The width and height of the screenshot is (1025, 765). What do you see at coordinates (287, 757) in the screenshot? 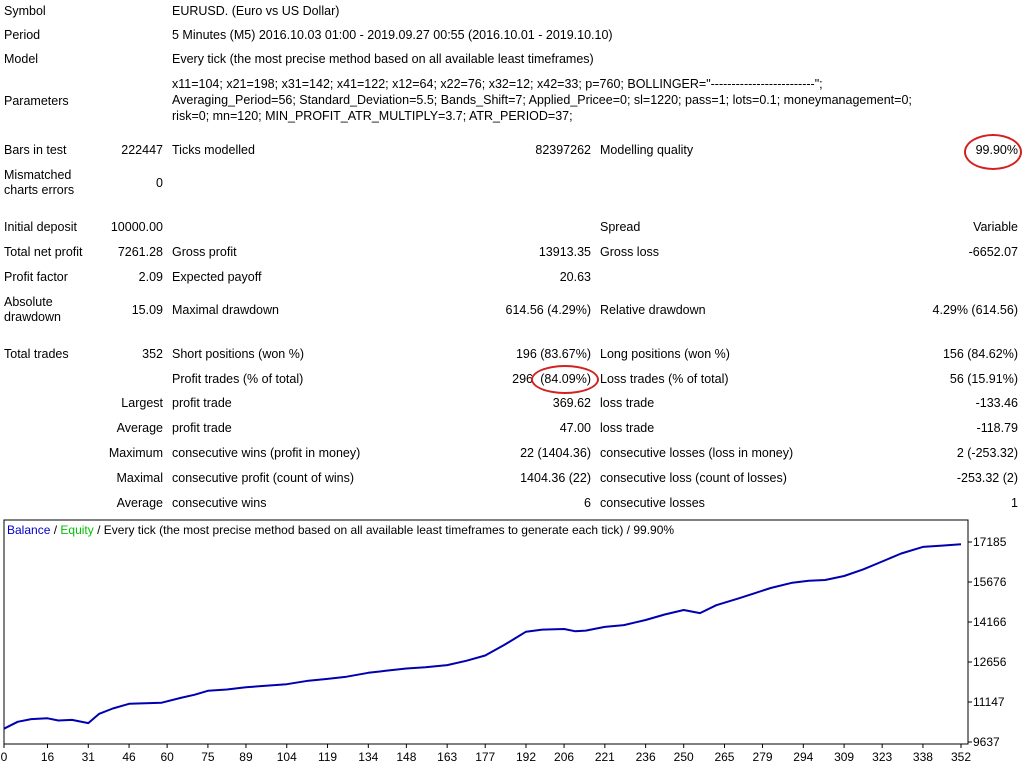
I see `x-tick-label: 104` at bounding box center [287, 757].